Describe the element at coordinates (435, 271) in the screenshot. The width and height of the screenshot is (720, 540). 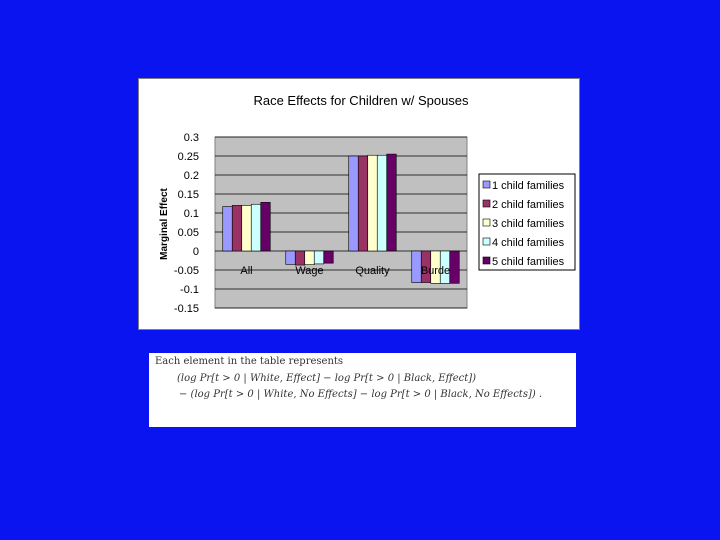
I see `category-label: Burde` at that location.